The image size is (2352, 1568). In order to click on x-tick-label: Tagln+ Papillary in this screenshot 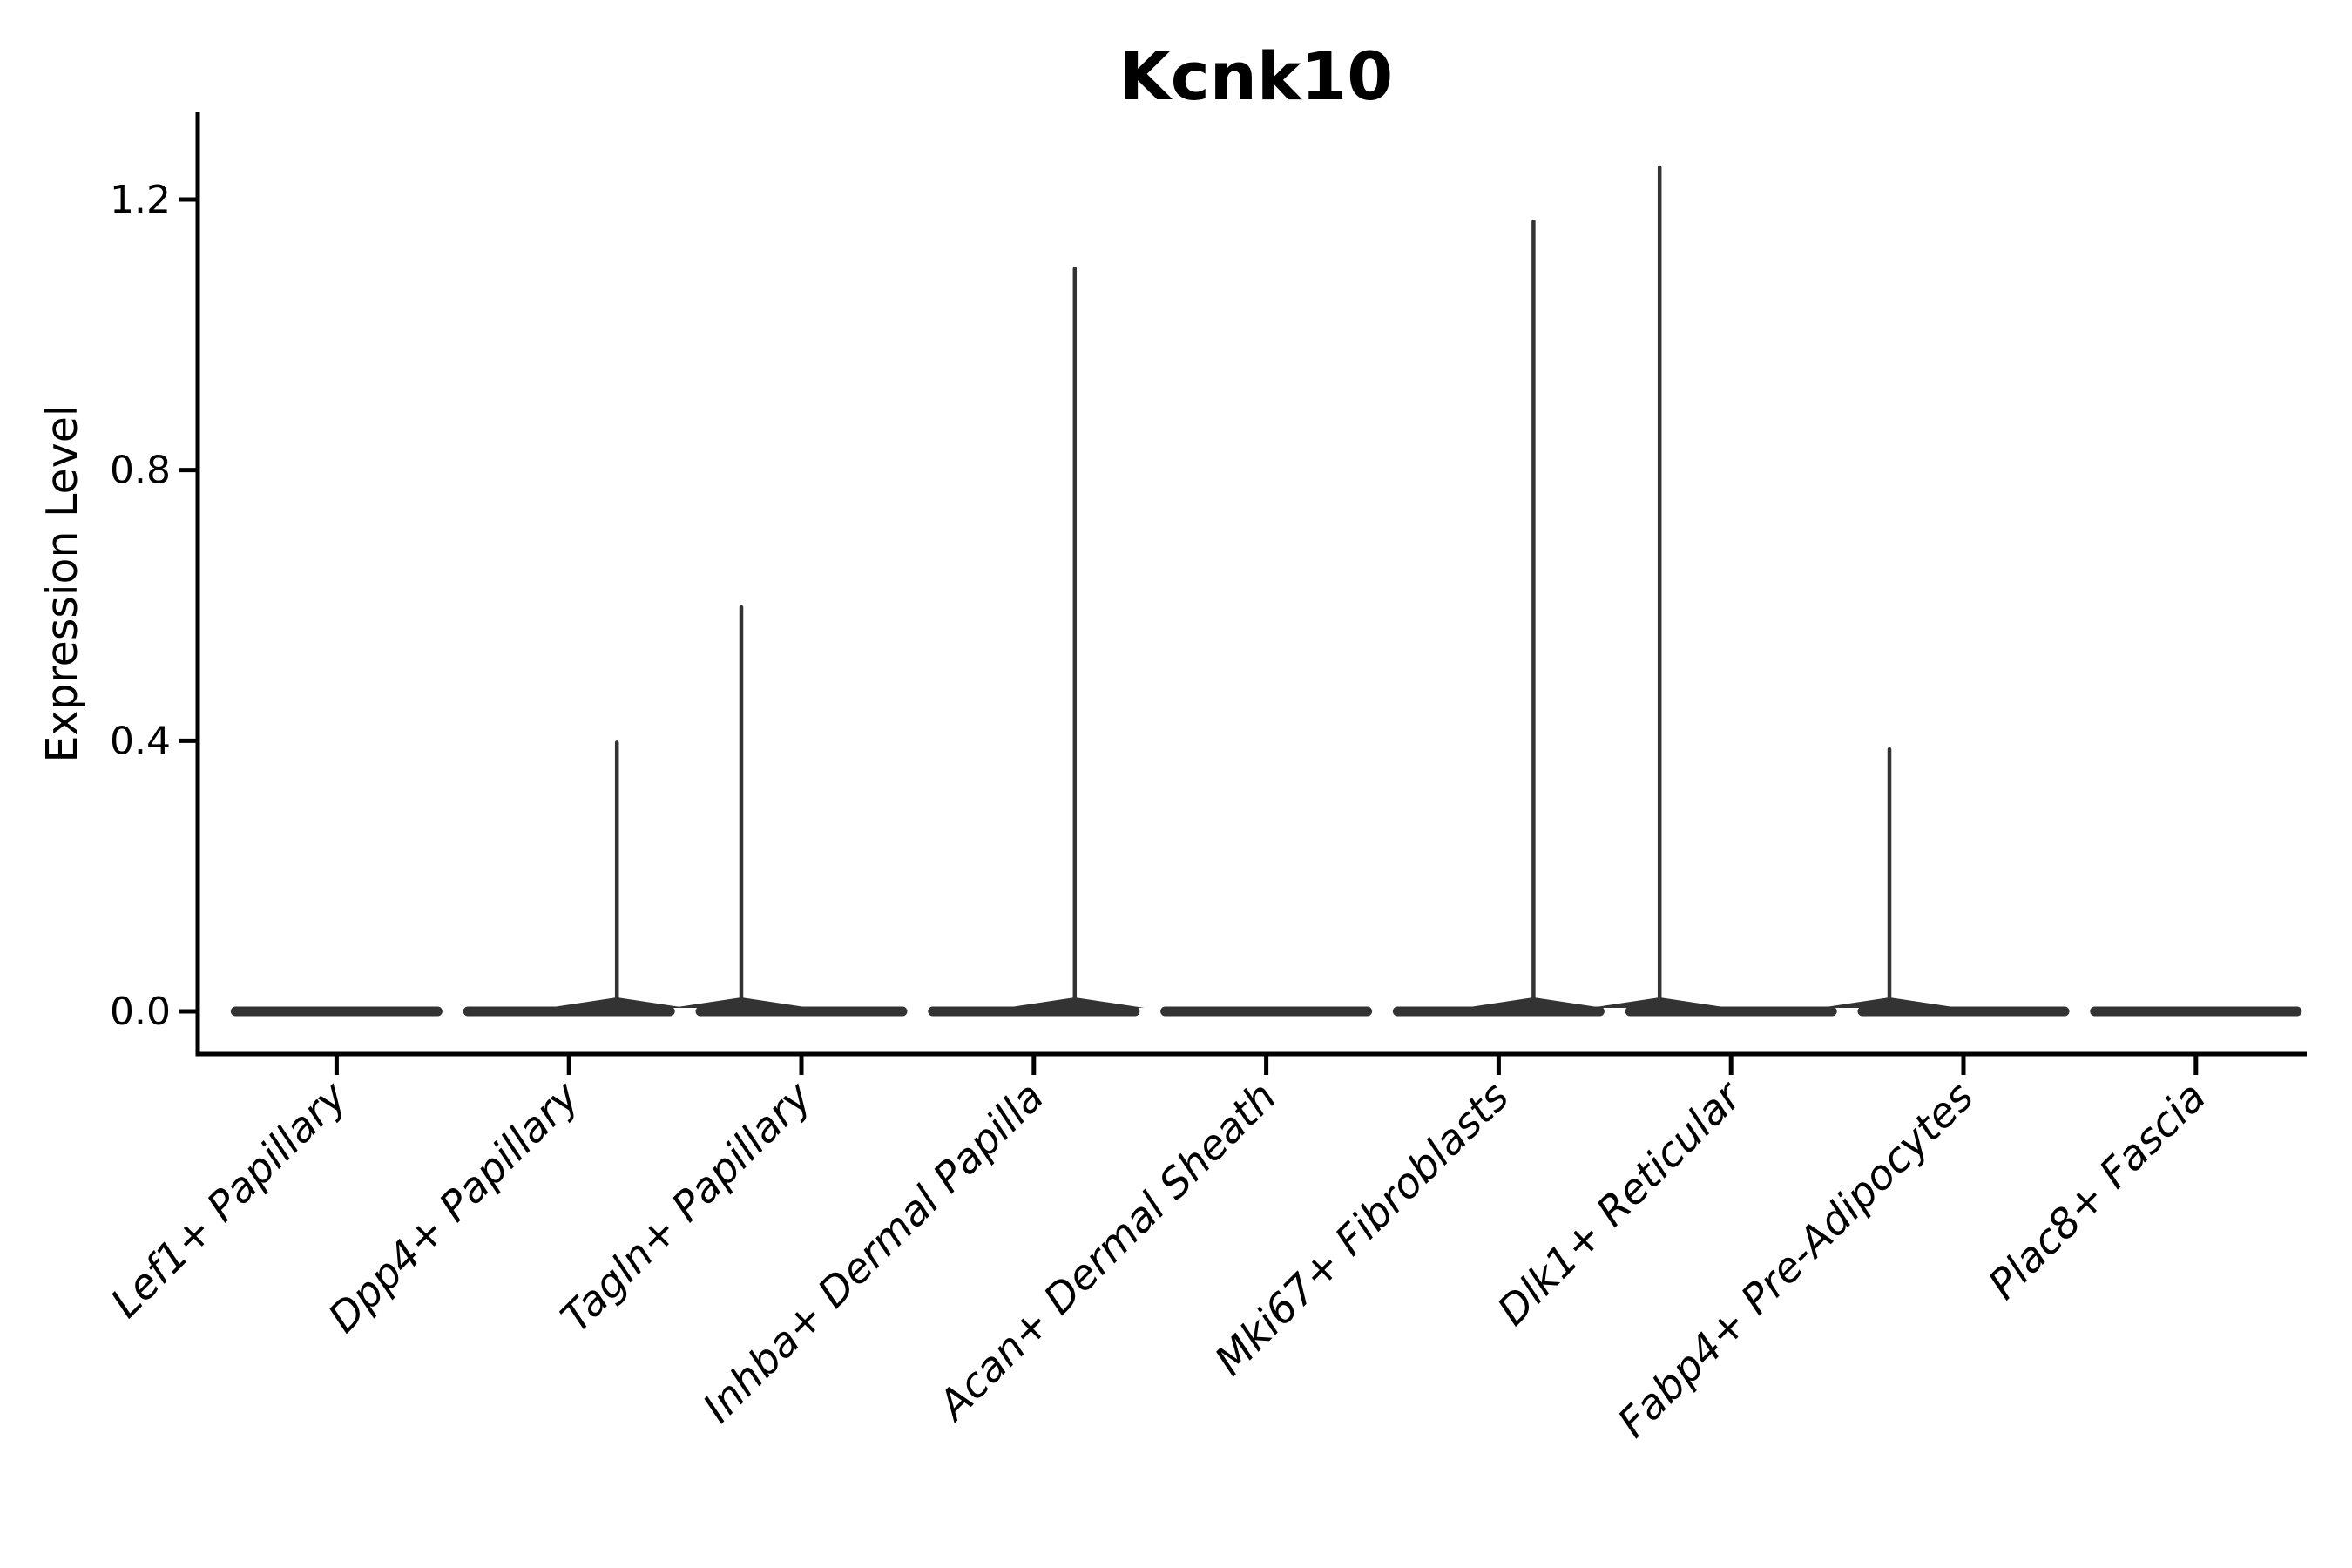, I will do `click(687, 1207)`.